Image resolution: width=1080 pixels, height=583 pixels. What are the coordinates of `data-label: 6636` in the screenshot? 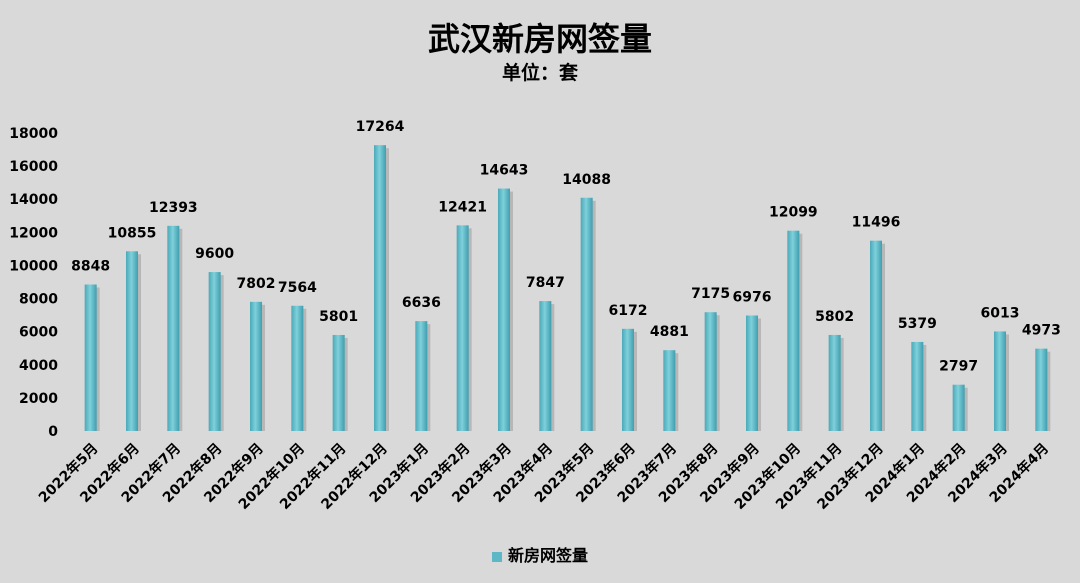 It's located at (421, 303).